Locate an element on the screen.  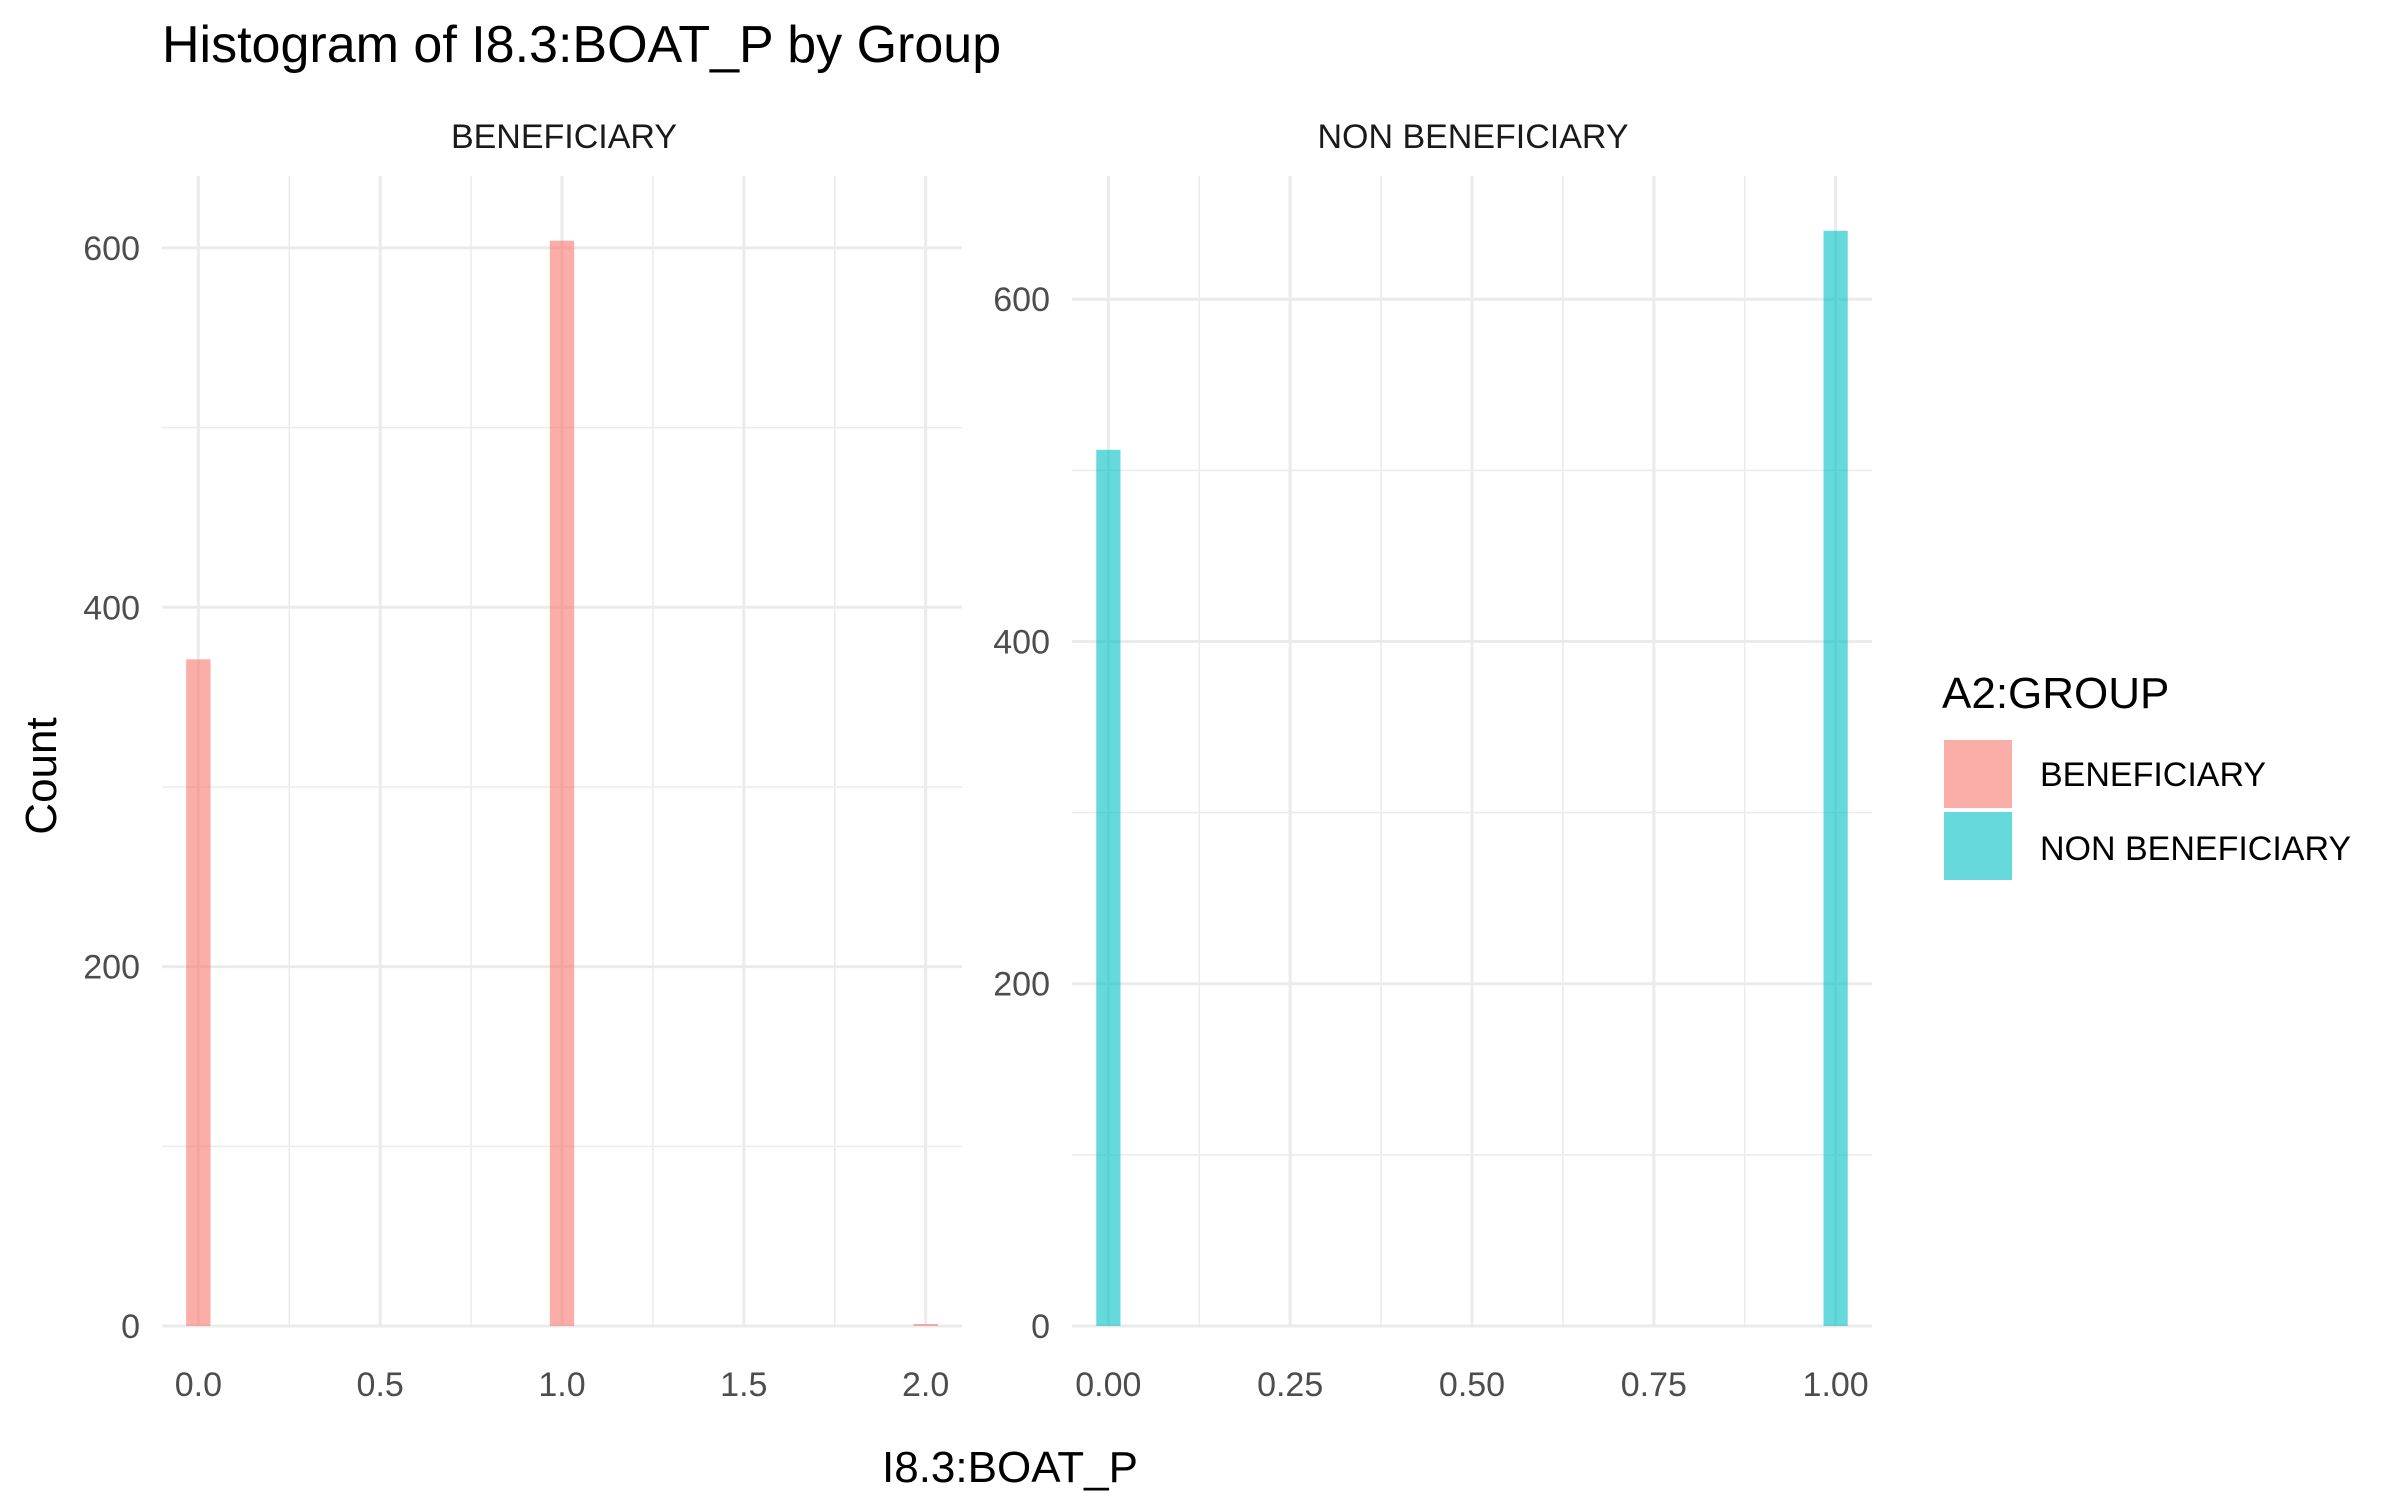
x-tick-label: 0.00 is located at coordinates (1108, 1385).